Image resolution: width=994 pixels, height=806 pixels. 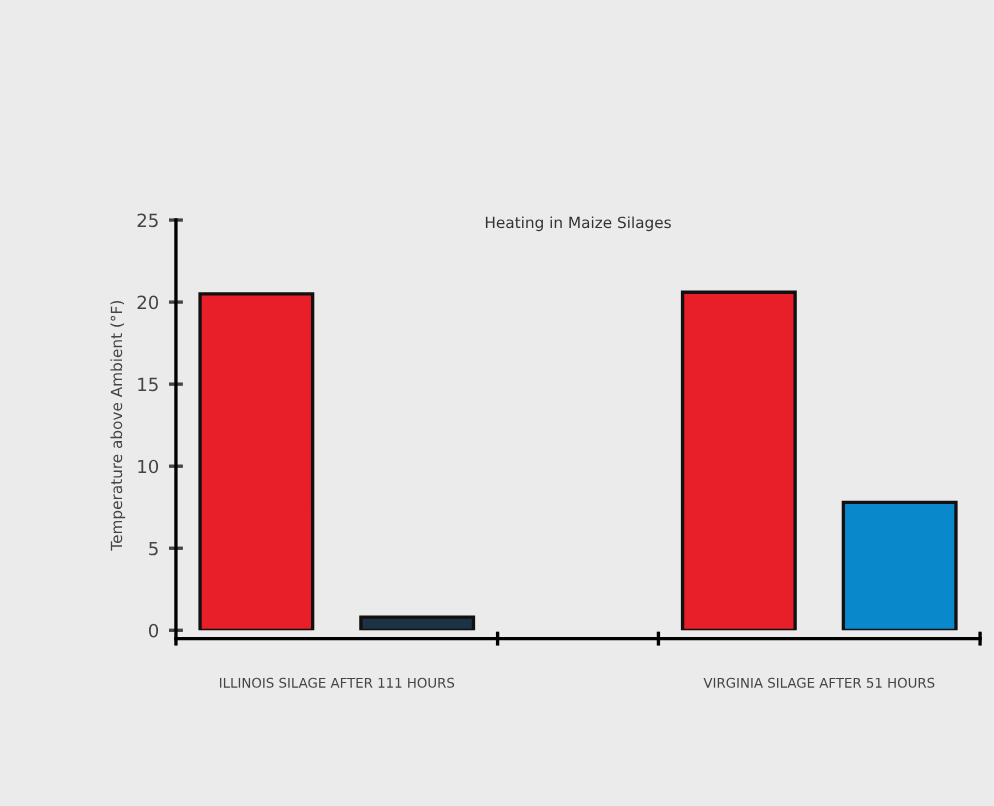 I want to click on y-tick-label: 25, so click(x=147, y=220).